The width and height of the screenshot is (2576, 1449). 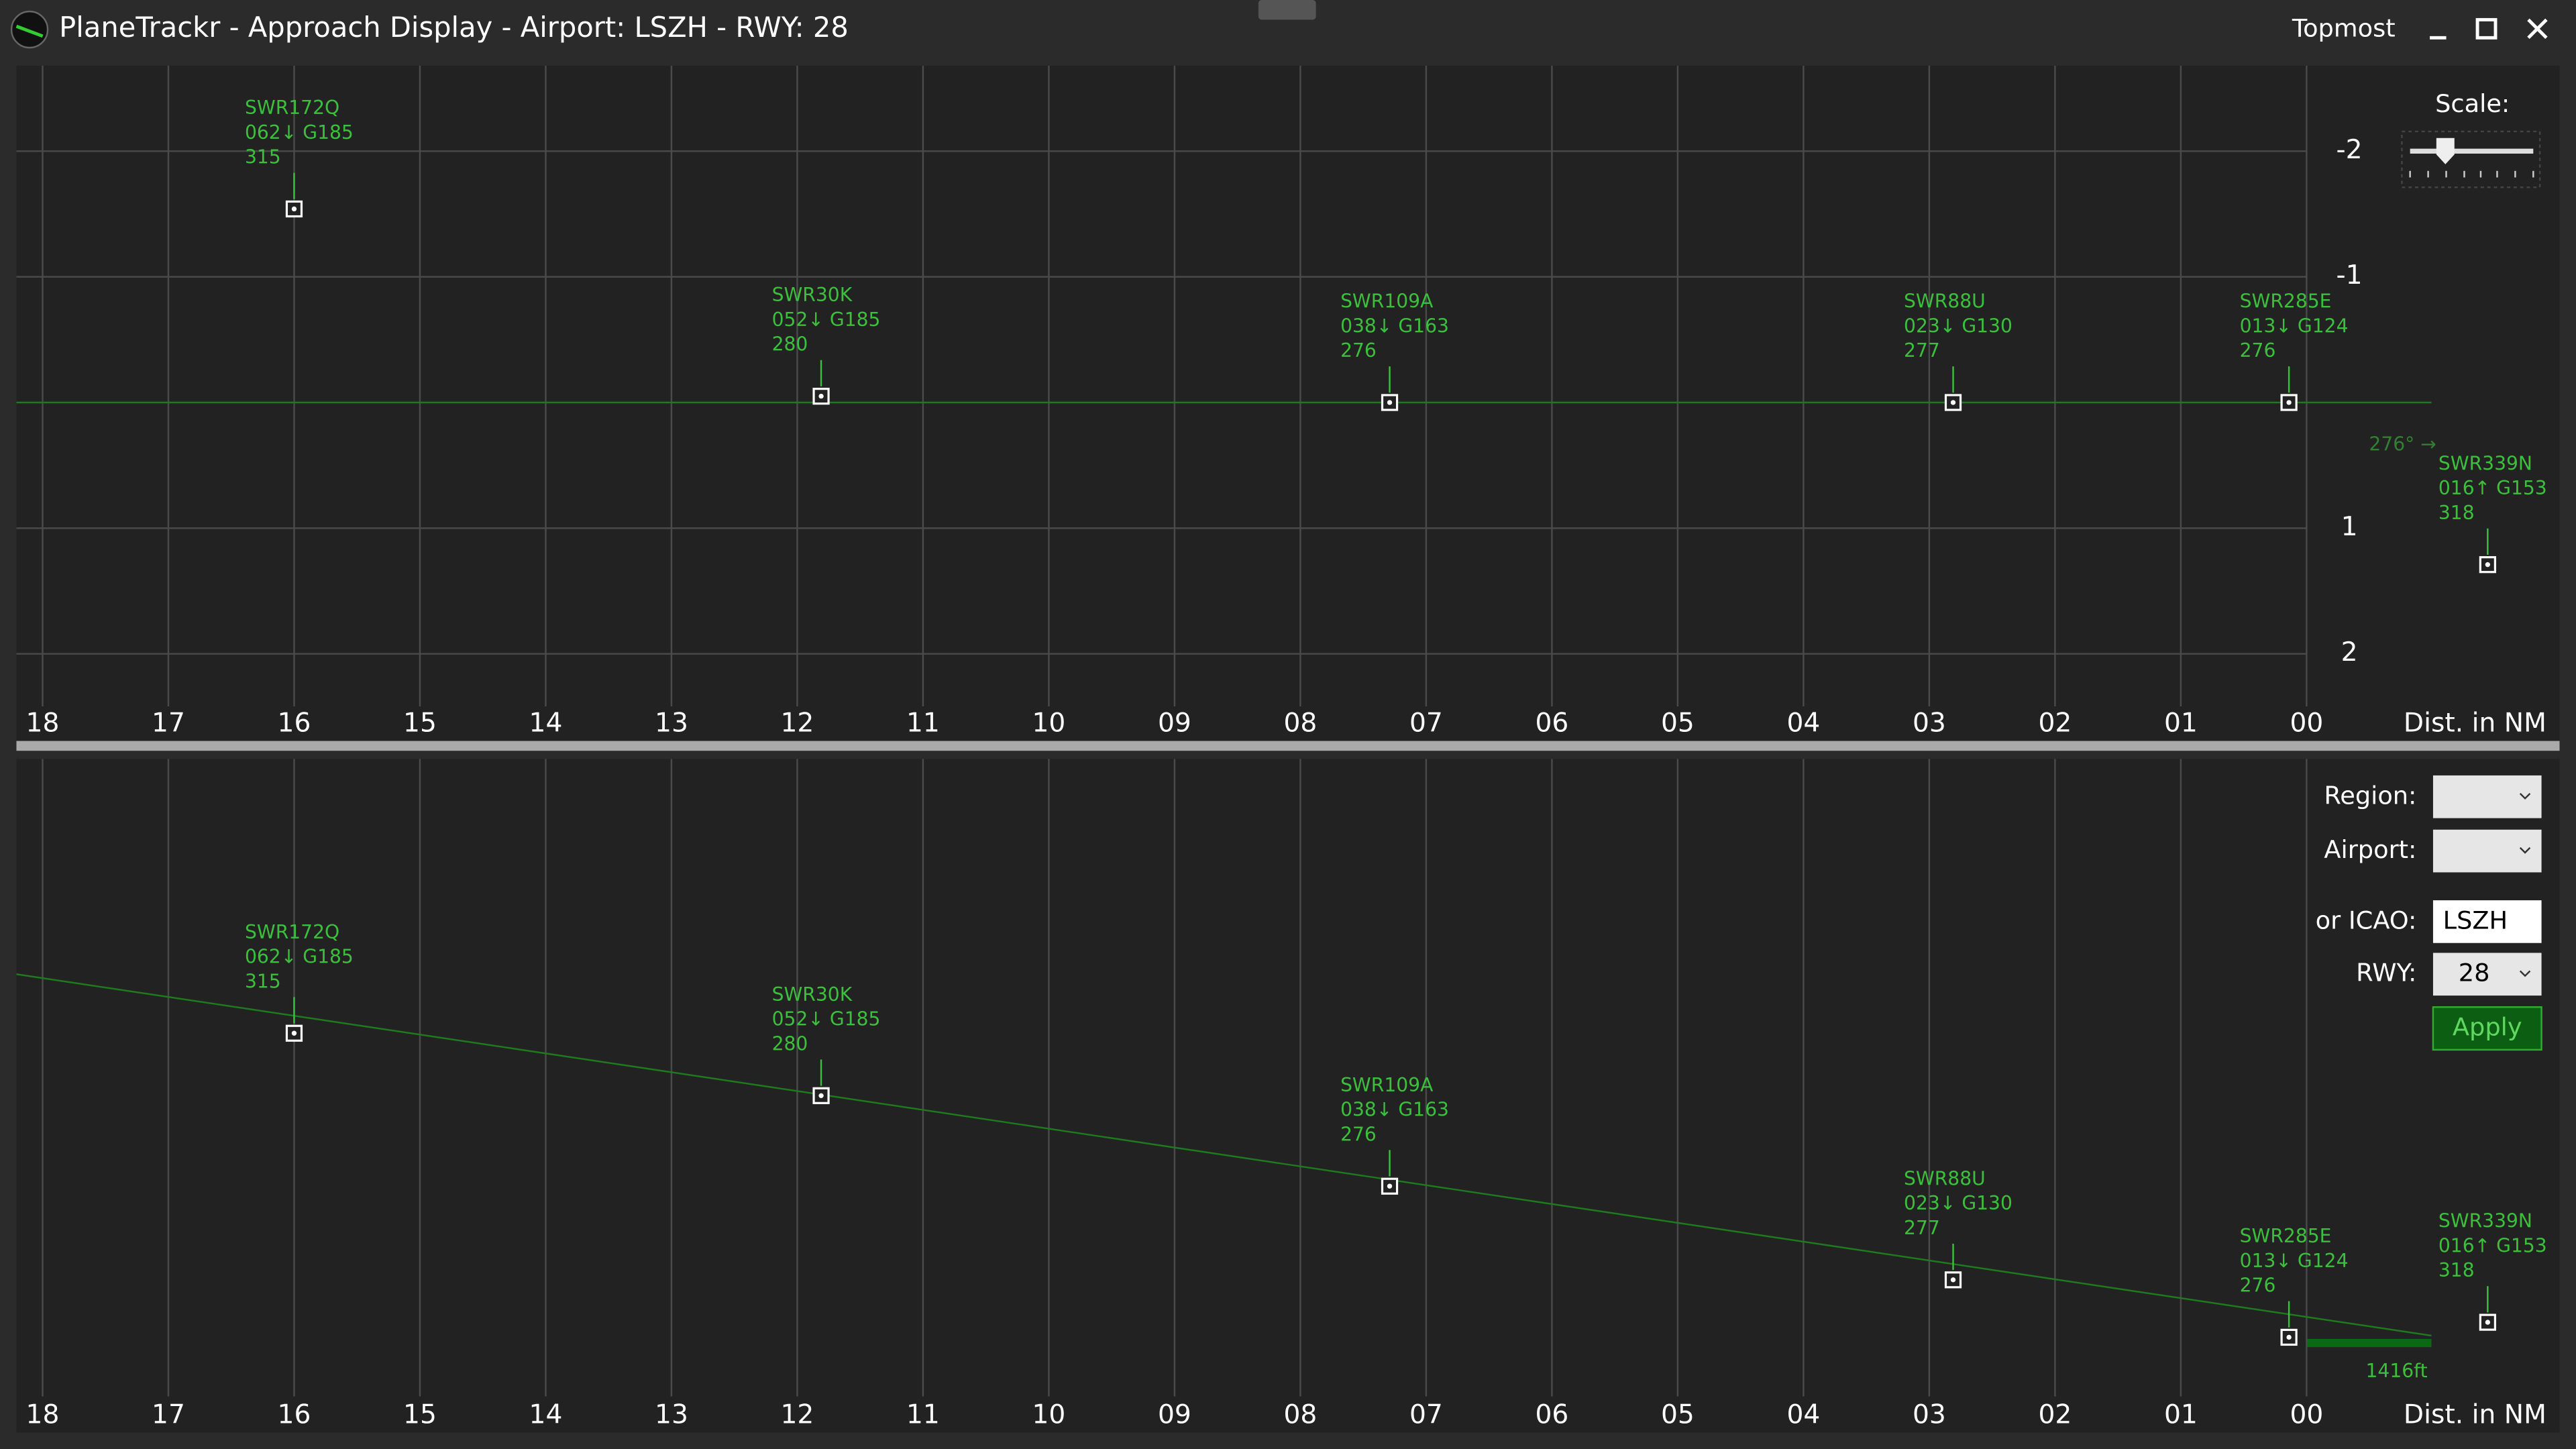 I want to click on x-tick-label: 09, so click(x=1174, y=1415).